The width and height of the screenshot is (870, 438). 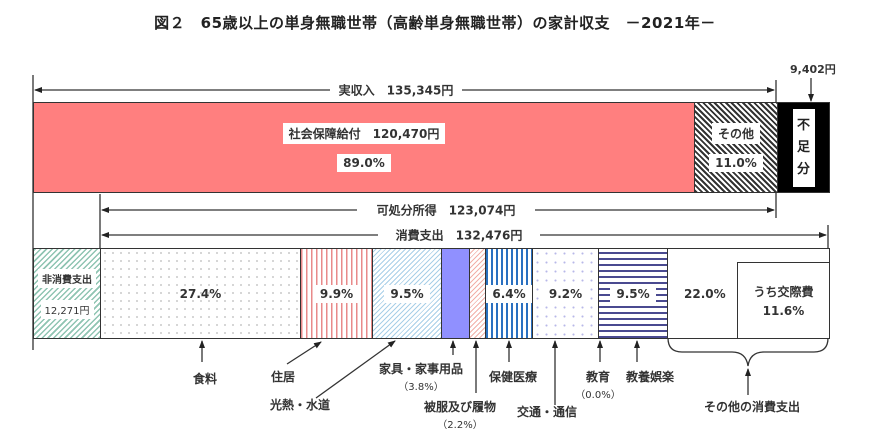 I want to click on segment-housing: 9.9%, so click(x=337, y=293).